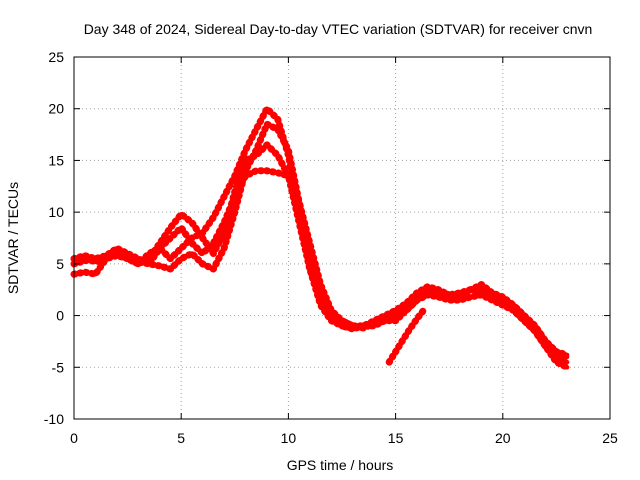 The image size is (640, 480). What do you see at coordinates (74, 438) in the screenshot?
I see `x-tick-label: 0` at bounding box center [74, 438].